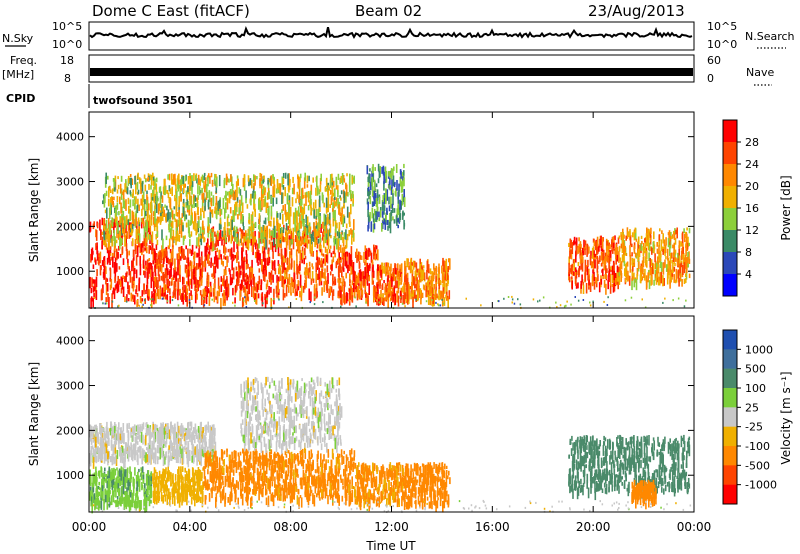 Image resolution: width=800 pixels, height=554 pixels. What do you see at coordinates (722, 26) in the screenshot?
I see `nsearch-tick-top: 10^5` at bounding box center [722, 26].